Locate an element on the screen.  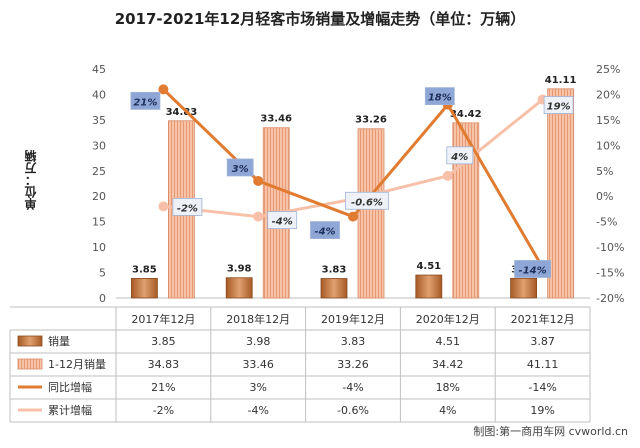
bar-label-cumulative: 34.42 is located at coordinates (466, 114).